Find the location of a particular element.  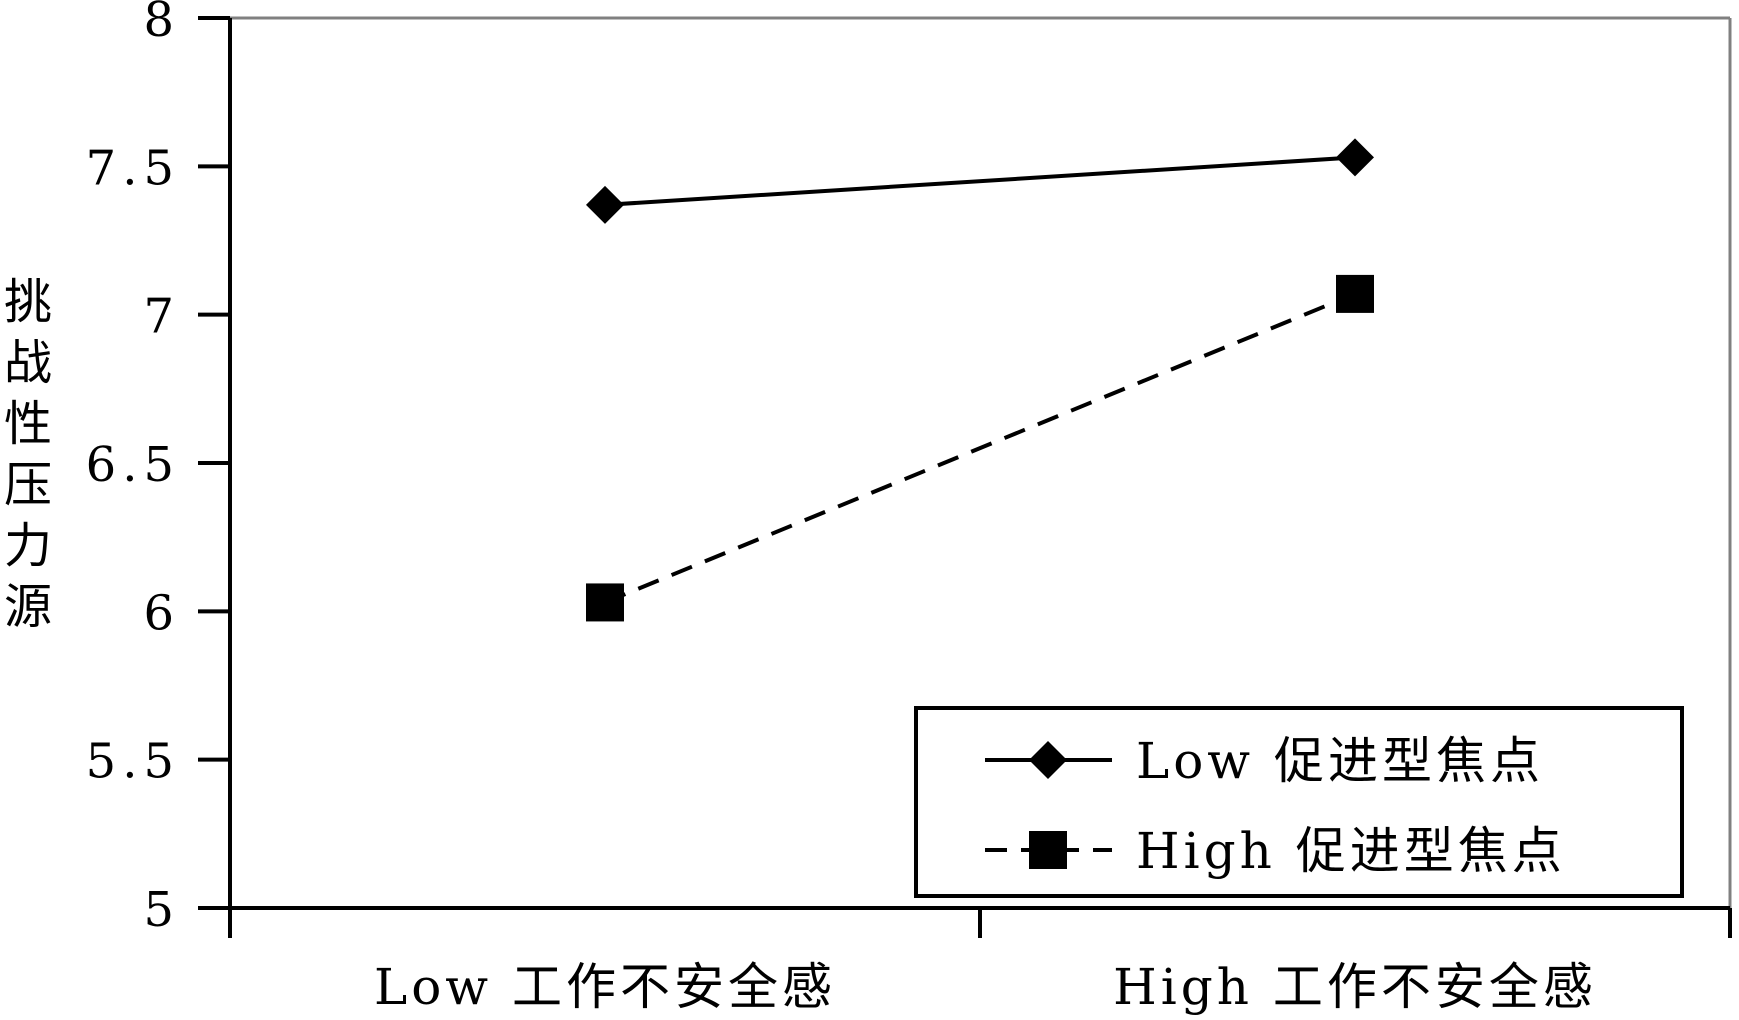

y-axis-label: 挑战性压力源 is located at coordinates (28, 454).